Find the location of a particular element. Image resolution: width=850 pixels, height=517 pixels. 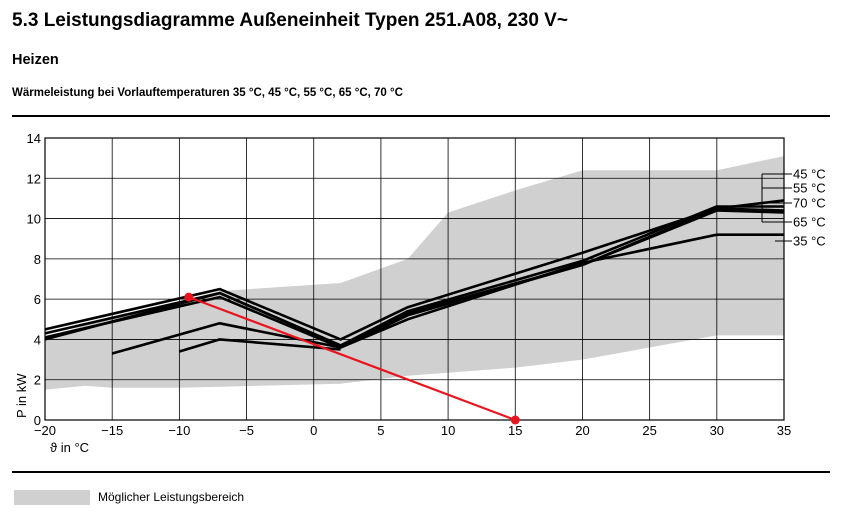

y-tick-label: 8 is located at coordinates (37, 259).